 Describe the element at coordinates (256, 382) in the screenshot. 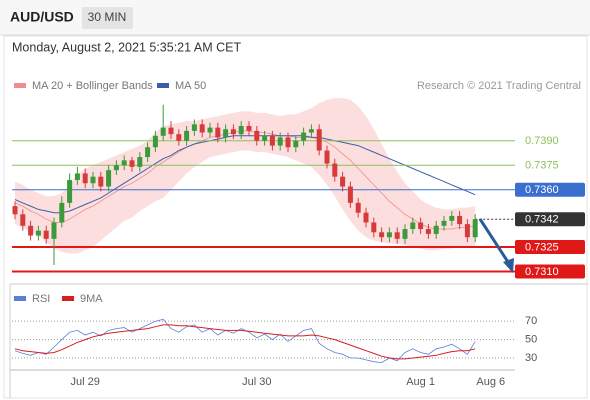

I see `x-tick-label: Jul 30` at that location.